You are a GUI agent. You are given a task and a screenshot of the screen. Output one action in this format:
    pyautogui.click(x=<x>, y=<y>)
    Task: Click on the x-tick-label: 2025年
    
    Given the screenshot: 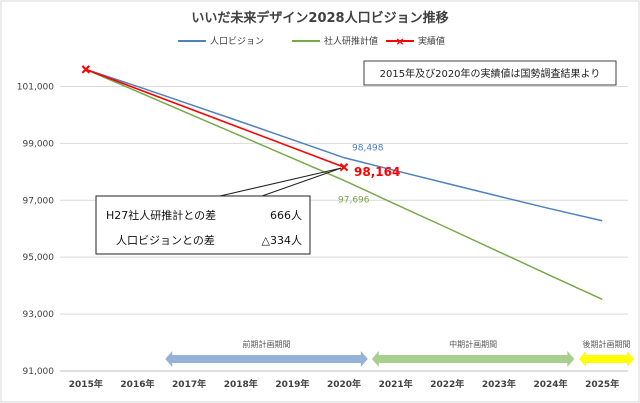 What is the action you would take?
    pyautogui.click(x=602, y=384)
    